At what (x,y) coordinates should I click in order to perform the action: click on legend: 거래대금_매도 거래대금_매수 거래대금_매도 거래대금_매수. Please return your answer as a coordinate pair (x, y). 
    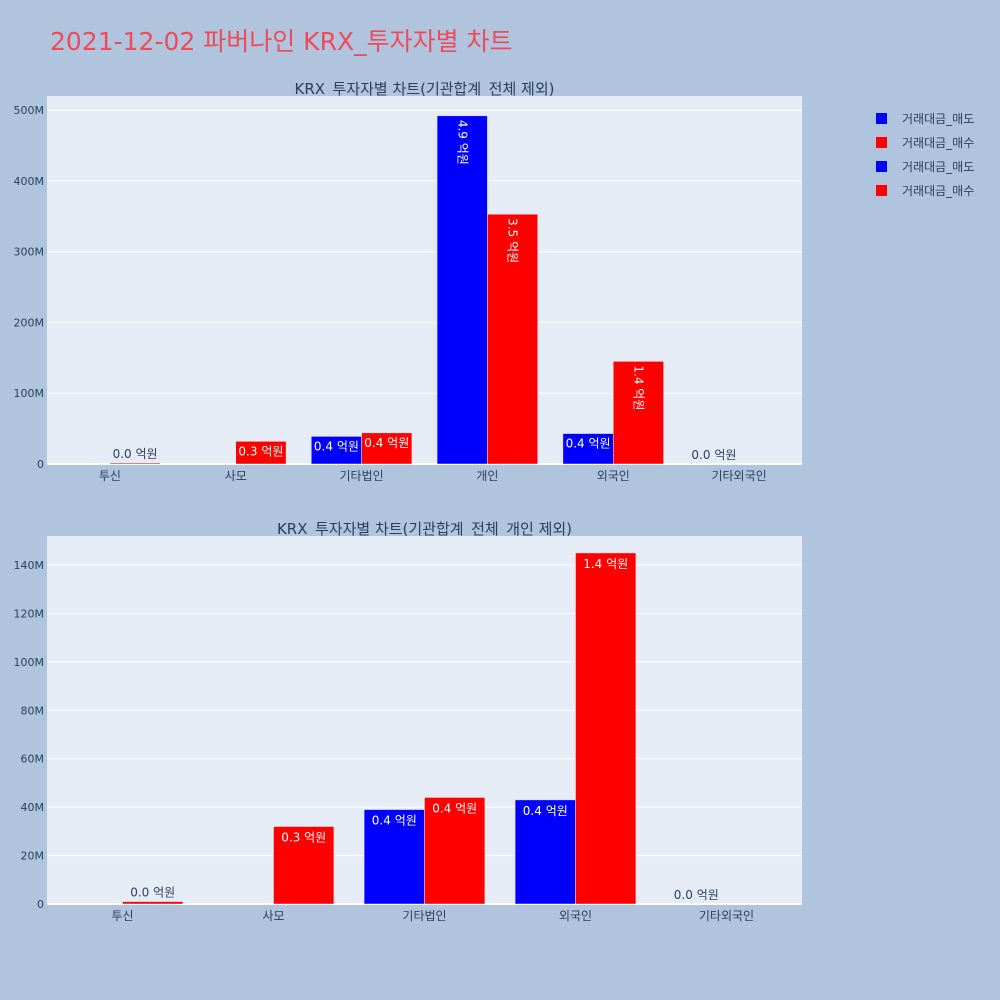
    Looking at the image, I should click on (925, 154).